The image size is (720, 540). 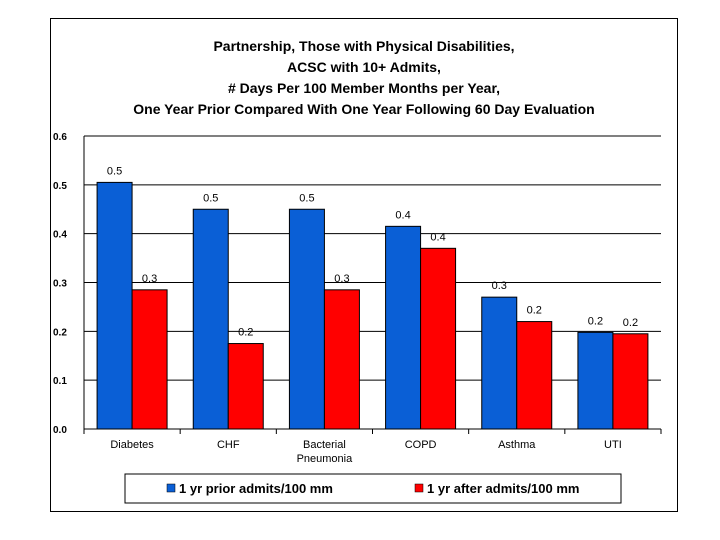 What do you see at coordinates (325, 459) in the screenshot?
I see `x-category-label: Pneumonia` at bounding box center [325, 459].